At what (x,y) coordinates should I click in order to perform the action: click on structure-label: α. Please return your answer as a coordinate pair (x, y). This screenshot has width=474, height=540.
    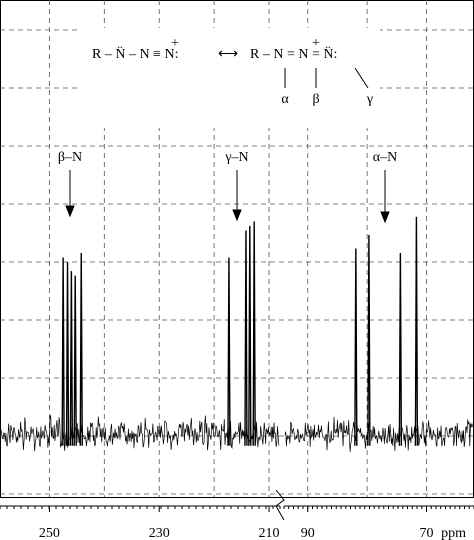
    Looking at the image, I should click on (285, 99).